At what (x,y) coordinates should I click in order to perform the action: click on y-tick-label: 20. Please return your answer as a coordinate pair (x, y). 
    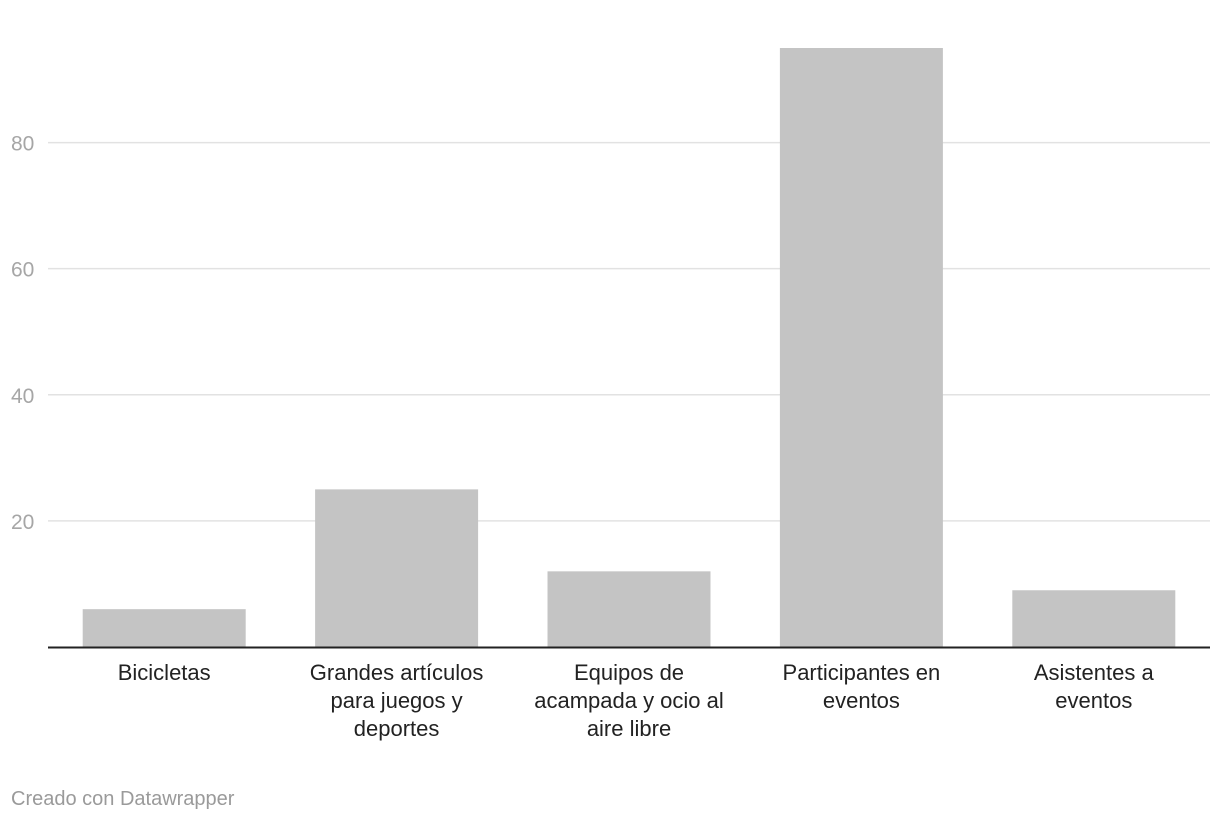
    Looking at the image, I should click on (22, 522).